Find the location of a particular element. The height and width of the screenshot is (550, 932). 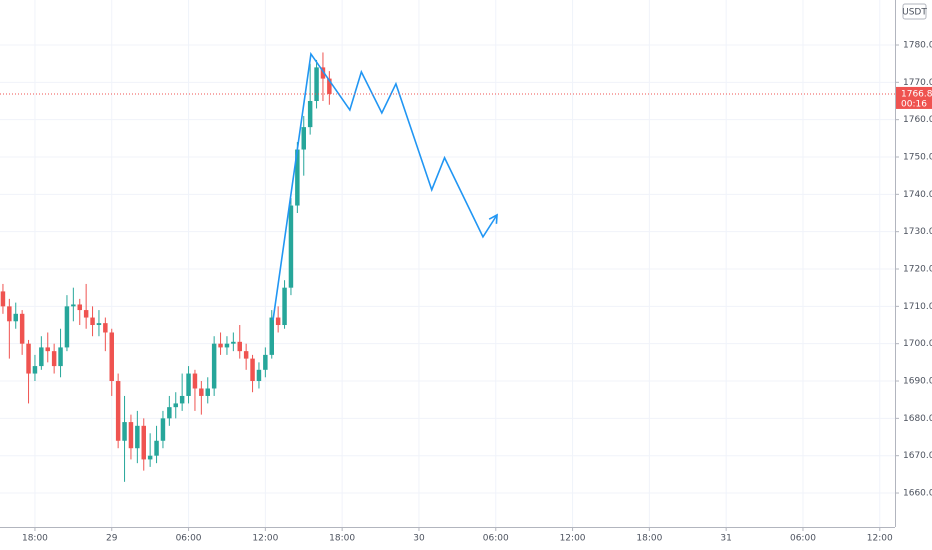

y-tick-label: 1780.00 is located at coordinates (917, 45).